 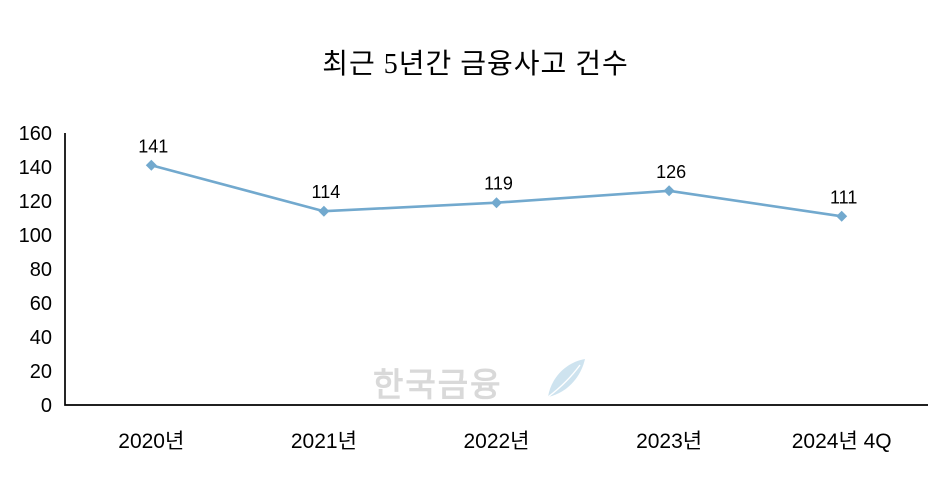 What do you see at coordinates (564, 381) in the screenshot?
I see `watermark-feather-vein` at bounding box center [564, 381].